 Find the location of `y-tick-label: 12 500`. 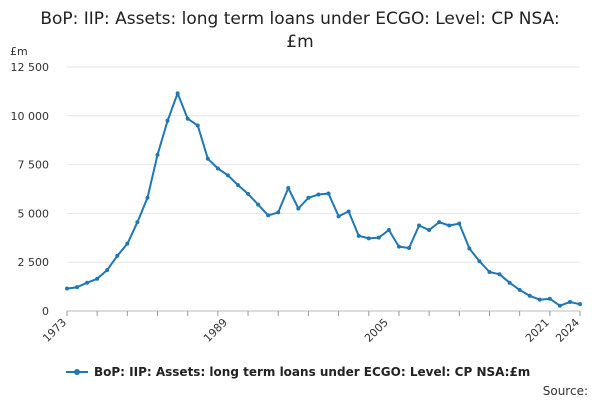

y-tick-label: 12 500 is located at coordinates (30, 67).